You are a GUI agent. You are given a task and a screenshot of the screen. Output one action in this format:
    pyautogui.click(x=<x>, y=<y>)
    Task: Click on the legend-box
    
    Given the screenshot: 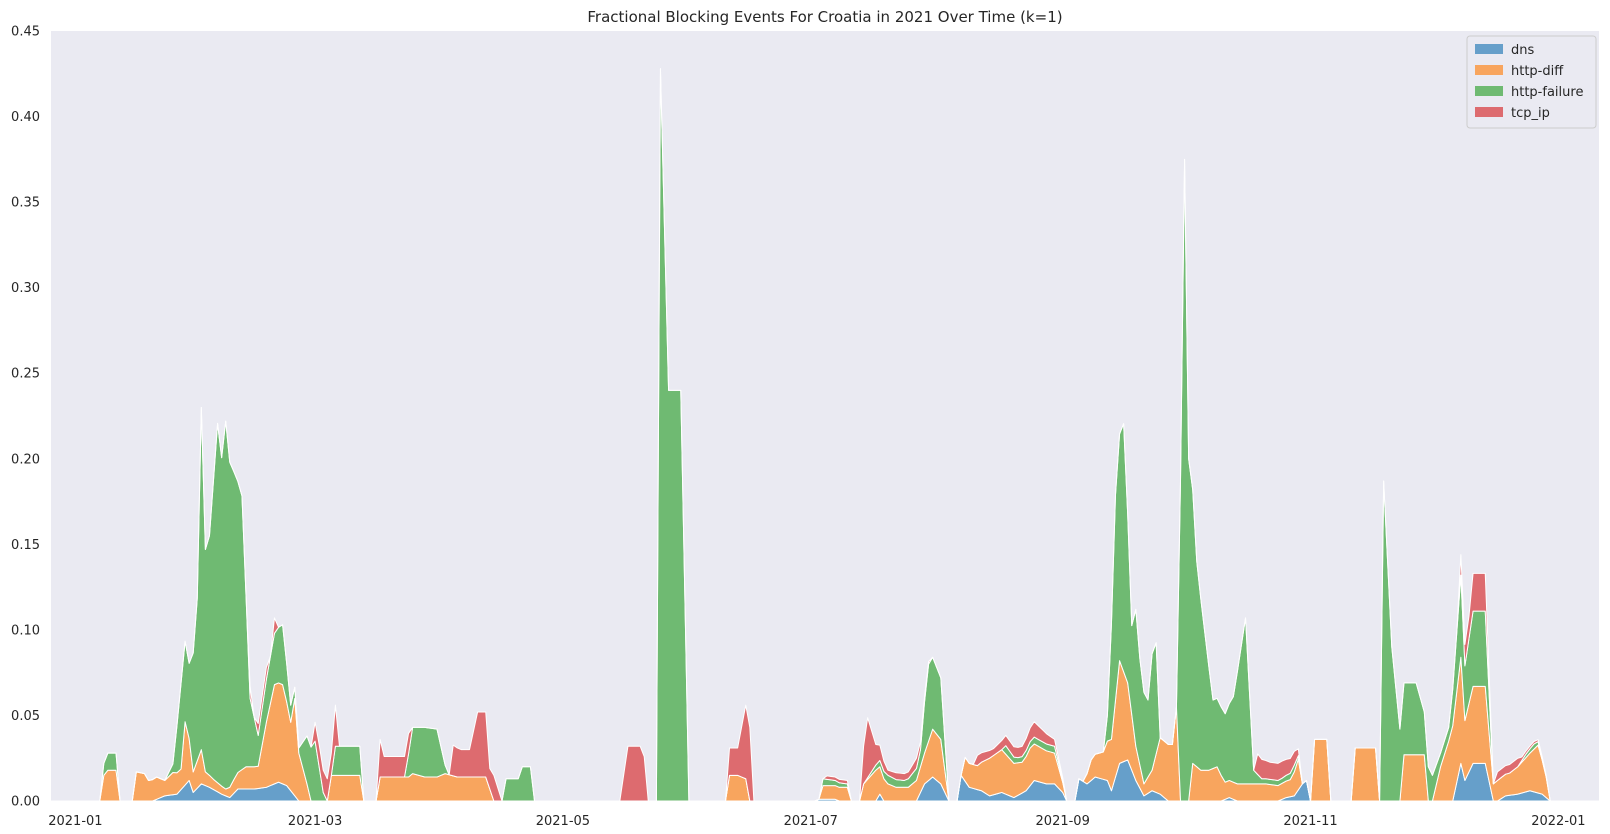 What is the action you would take?
    pyautogui.click(x=1531, y=82)
    